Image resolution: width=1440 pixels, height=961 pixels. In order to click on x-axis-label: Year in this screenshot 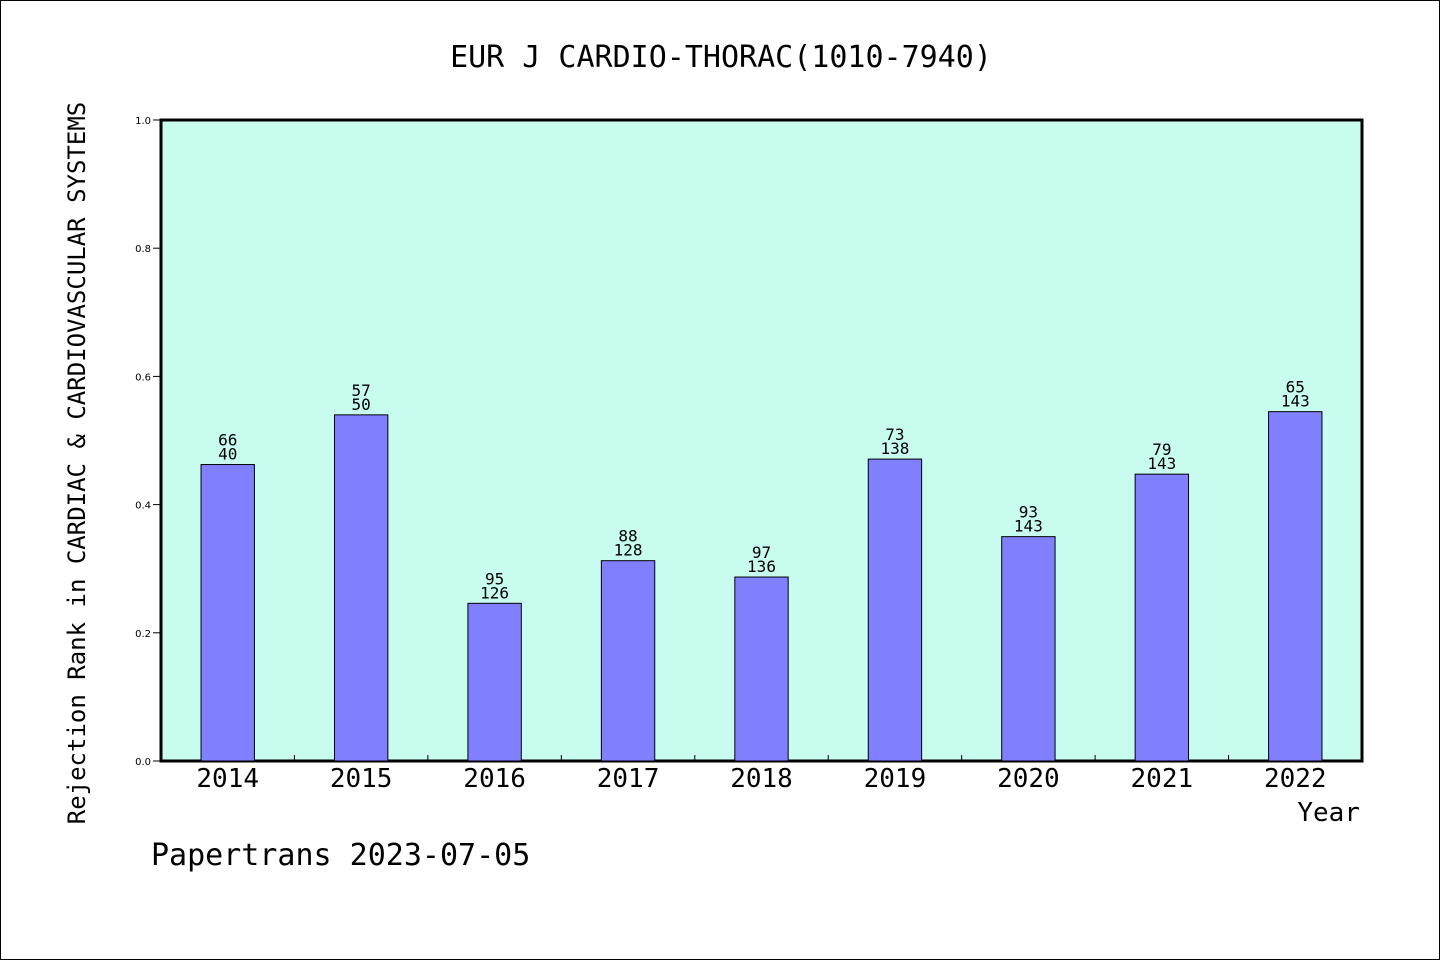, I will do `click(1328, 813)`.